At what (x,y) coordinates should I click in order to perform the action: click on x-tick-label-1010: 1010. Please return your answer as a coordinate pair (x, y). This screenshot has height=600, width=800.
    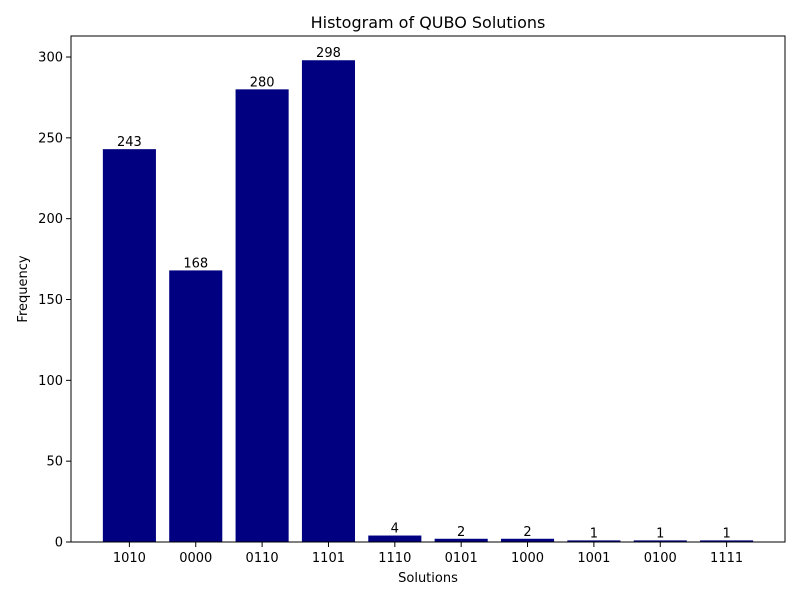
    Looking at the image, I should click on (129, 558).